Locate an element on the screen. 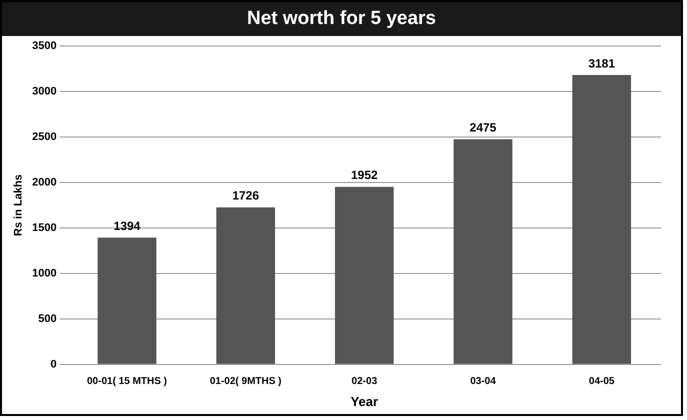 This screenshot has height=420, width=687. x-tick-label: 01-02( 9MTHS ) is located at coordinates (246, 382).